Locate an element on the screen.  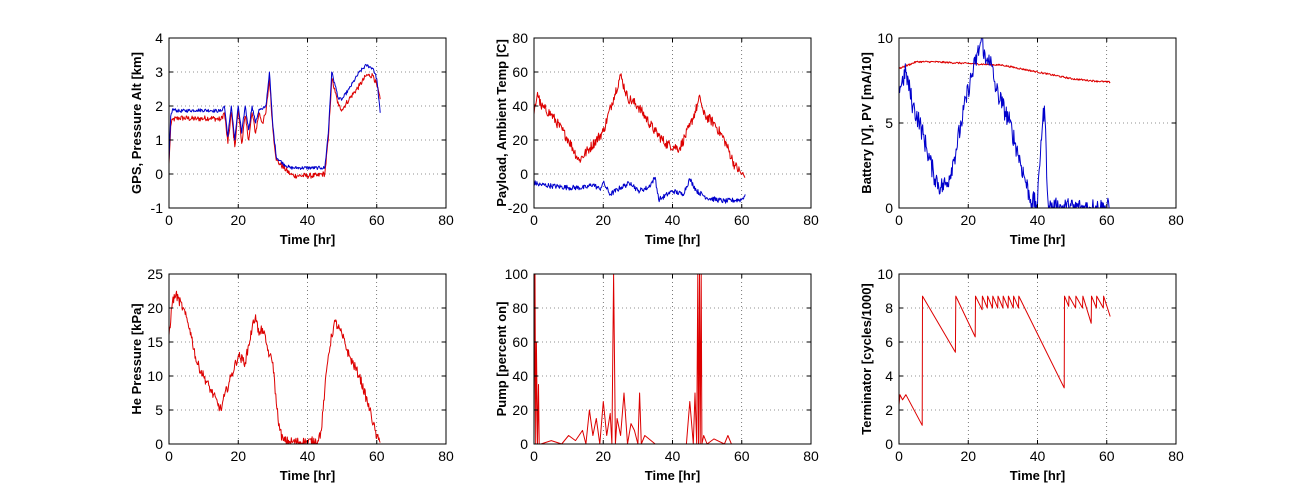
y-axis-label: Payload, Ambient Temp [C] is located at coordinates (501, 123).